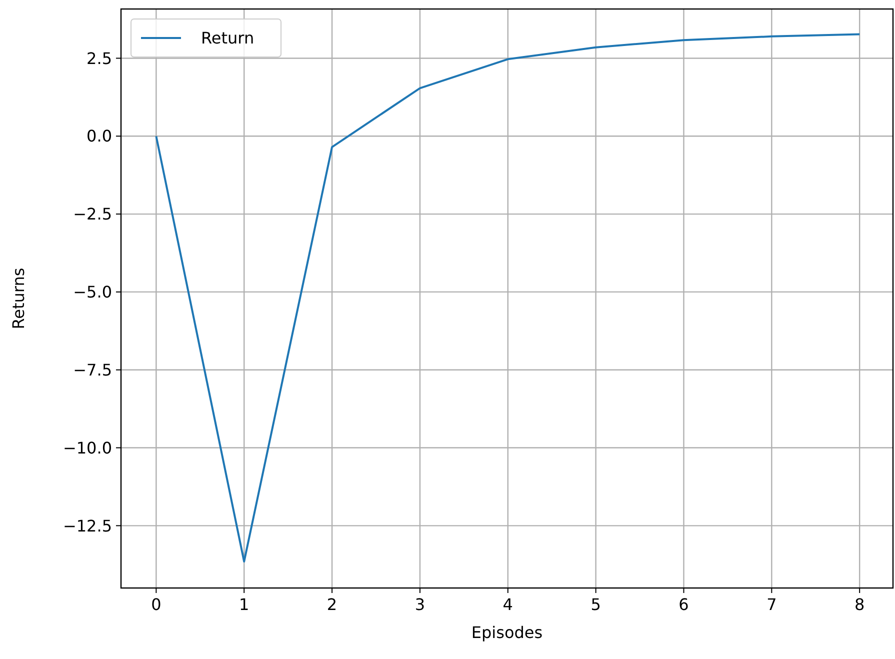  Describe the element at coordinates (92, 370) in the screenshot. I see `y-tick-label: −7.5` at that location.